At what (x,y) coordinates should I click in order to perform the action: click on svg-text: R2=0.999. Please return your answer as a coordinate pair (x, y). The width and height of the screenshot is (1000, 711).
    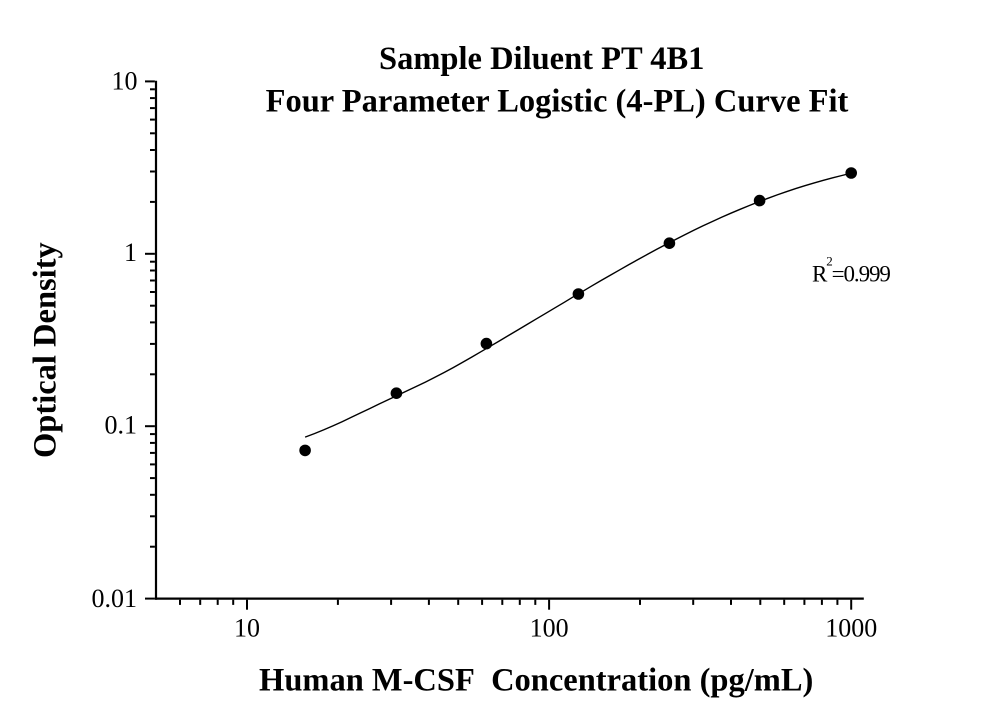
    Looking at the image, I should click on (851, 270).